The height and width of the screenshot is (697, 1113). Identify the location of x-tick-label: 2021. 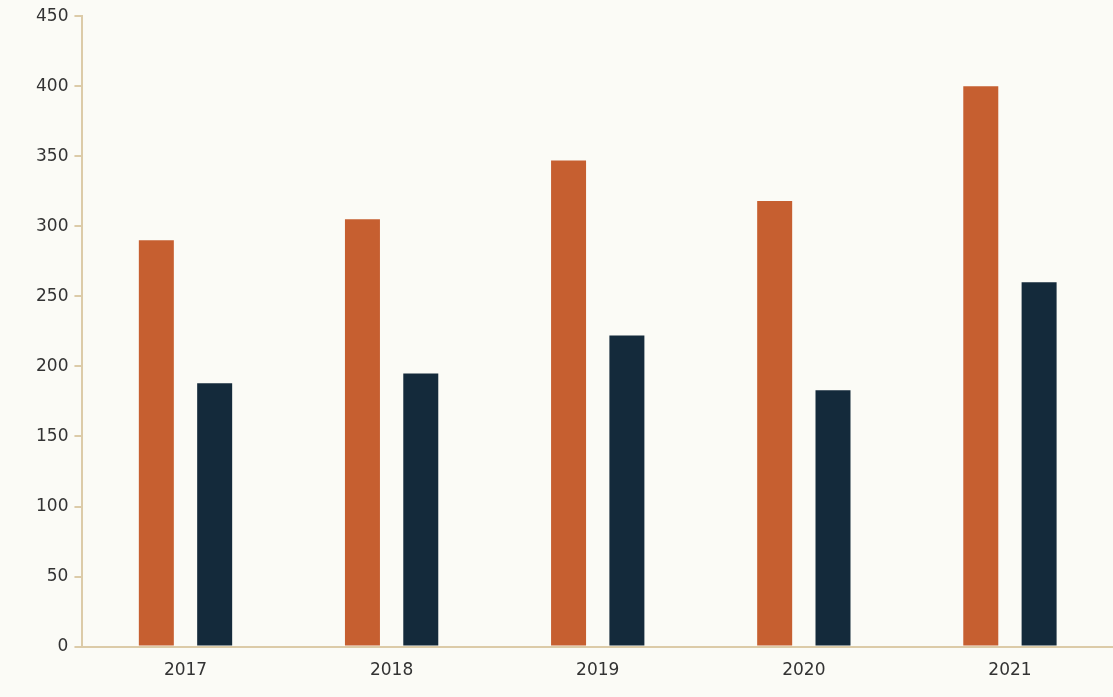
(1010, 669).